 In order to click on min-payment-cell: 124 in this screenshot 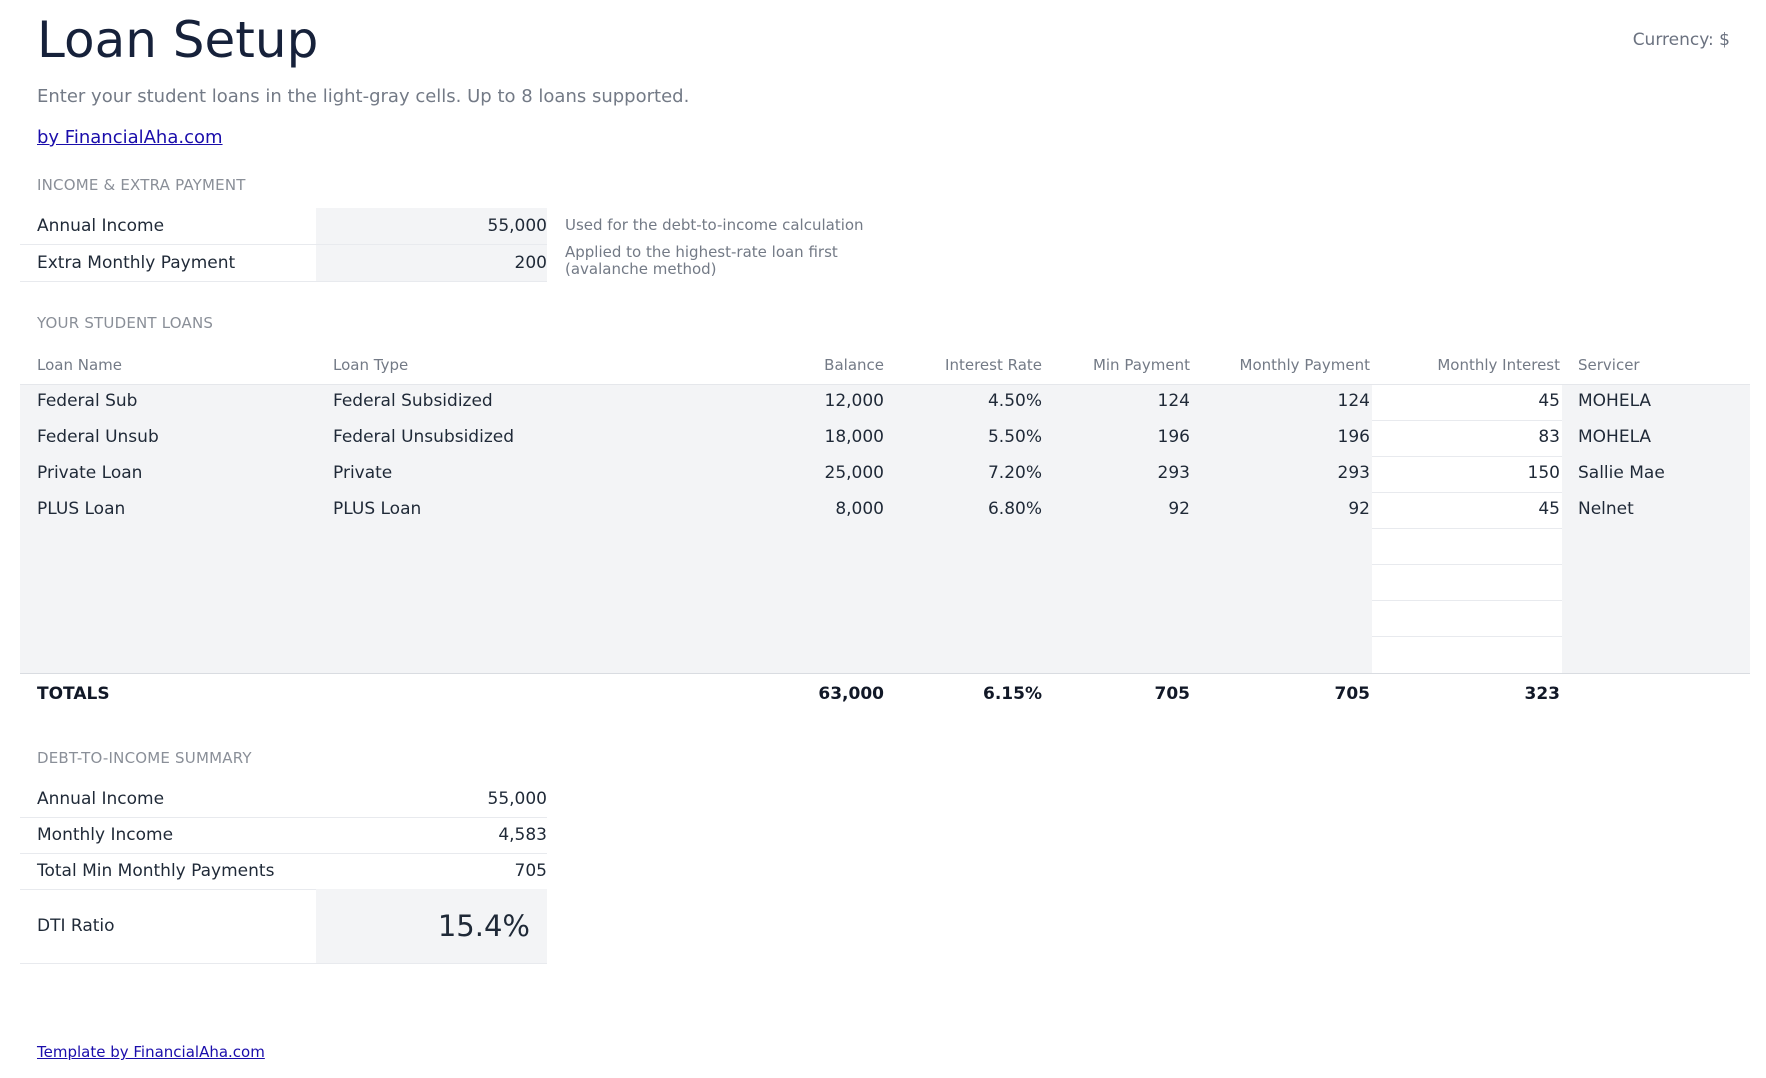, I will do `click(1173, 401)`.